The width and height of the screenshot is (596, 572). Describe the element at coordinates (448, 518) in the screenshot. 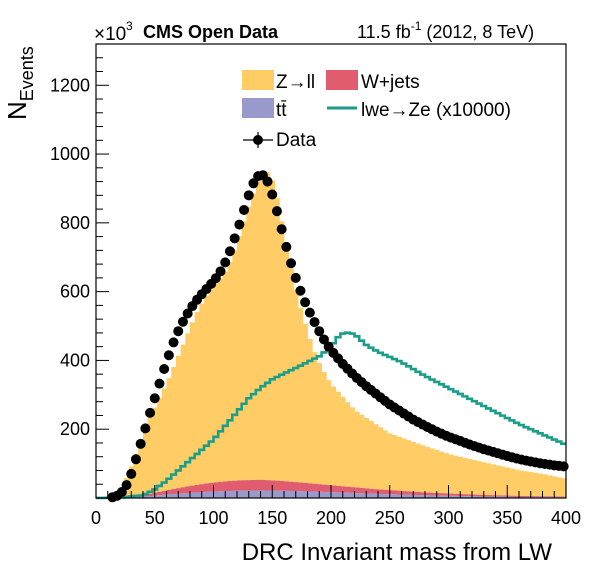

I see `x-tick-label: 300` at that location.